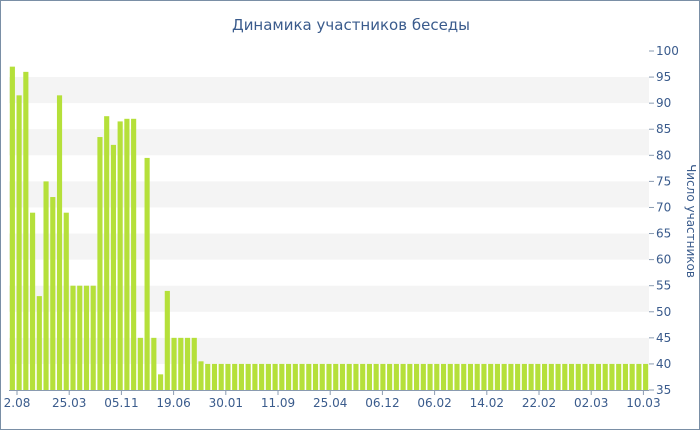  Describe the element at coordinates (663, 207) in the screenshot. I see `y-tick-label: 70` at that location.